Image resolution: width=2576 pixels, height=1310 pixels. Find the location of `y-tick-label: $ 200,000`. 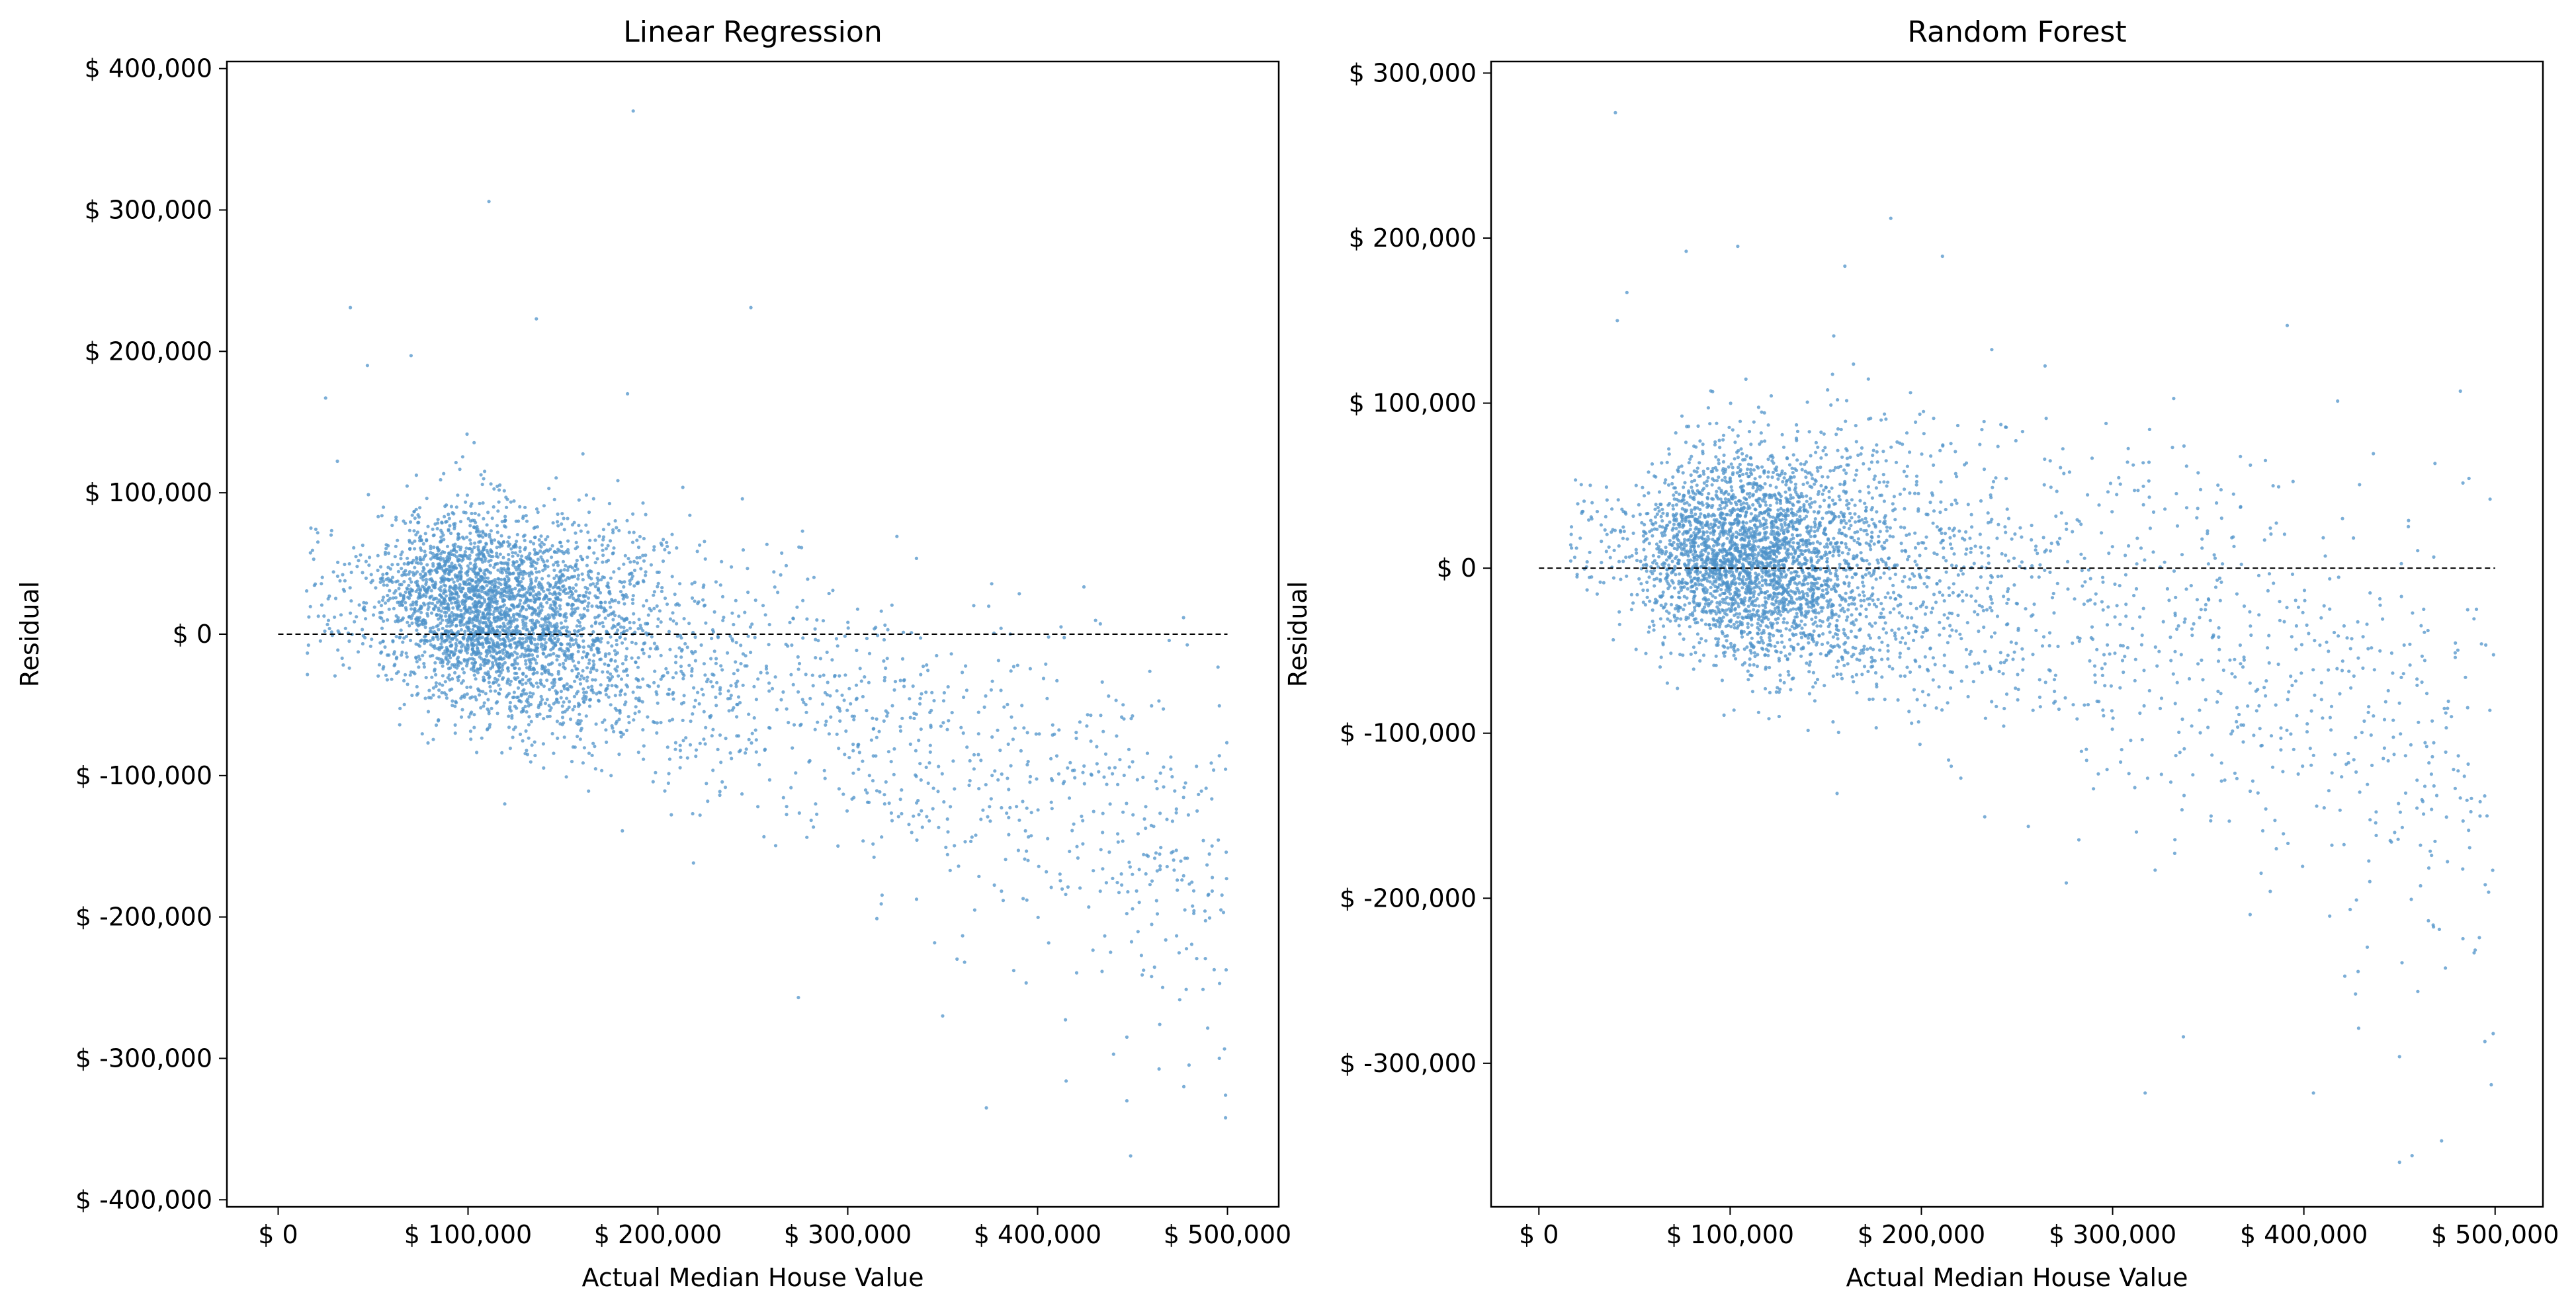

y-tick-label: $ 200,000 is located at coordinates (148, 352).